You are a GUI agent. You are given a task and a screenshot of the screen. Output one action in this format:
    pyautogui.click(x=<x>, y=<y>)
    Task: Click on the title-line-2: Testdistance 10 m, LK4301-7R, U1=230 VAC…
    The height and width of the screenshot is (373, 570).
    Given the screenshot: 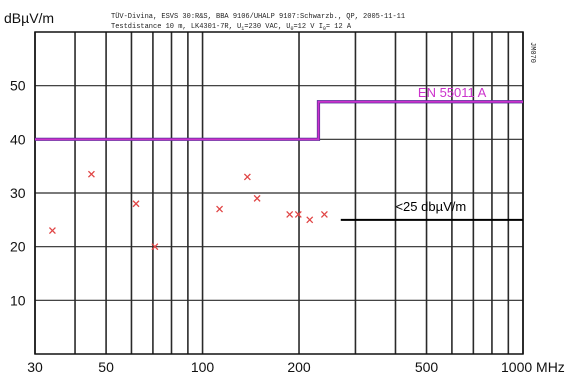 What is the action you would take?
    pyautogui.click(x=231, y=27)
    